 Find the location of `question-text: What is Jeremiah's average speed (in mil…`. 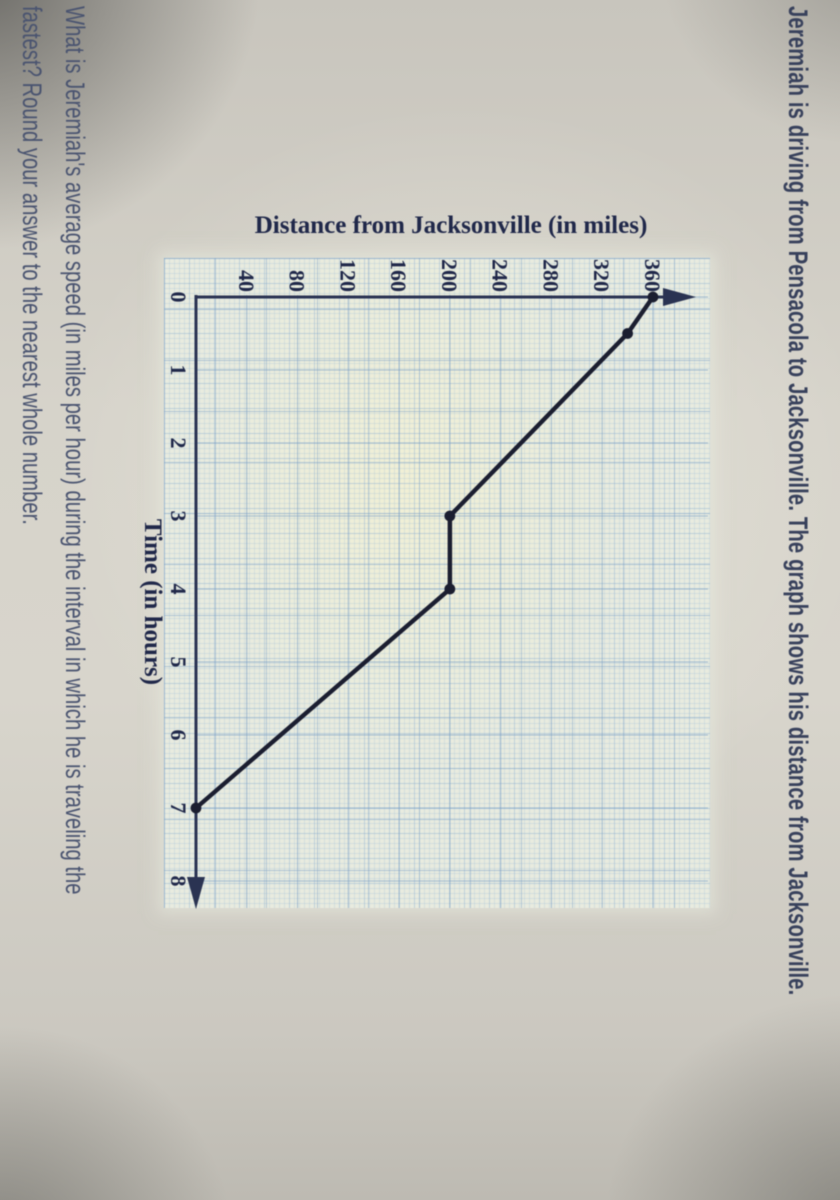

question-text: What is Jeremiah's average speed (in mil… is located at coordinates (53, 450).